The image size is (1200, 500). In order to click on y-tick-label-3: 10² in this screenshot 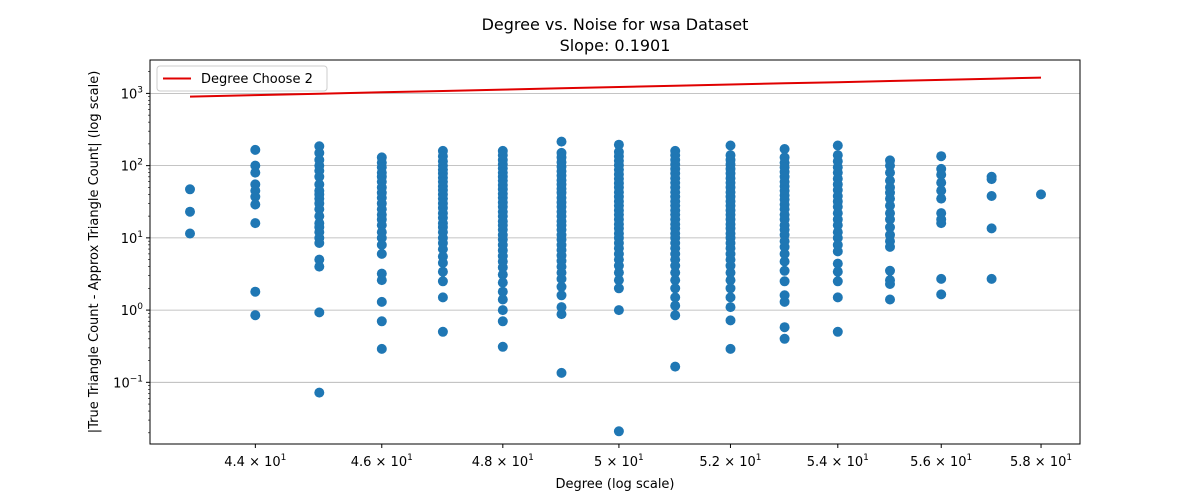, I will do `click(132, 166)`.